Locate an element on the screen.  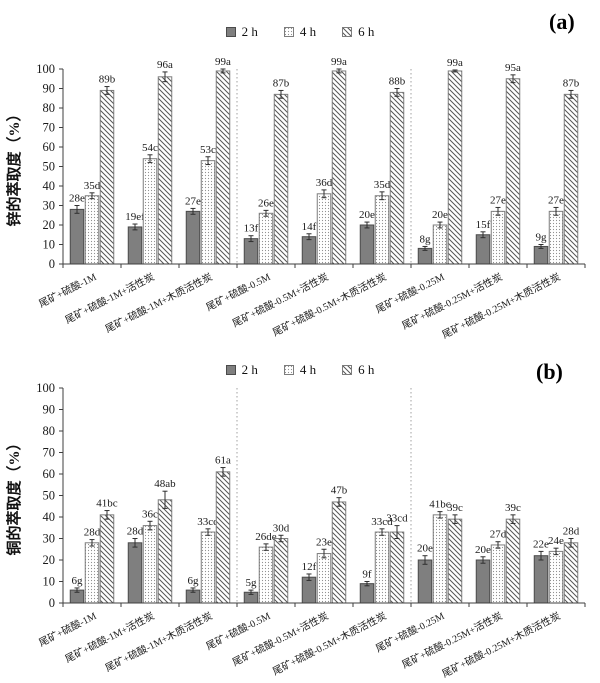
y-tick-label: 100 is located at coordinates (45, 388).